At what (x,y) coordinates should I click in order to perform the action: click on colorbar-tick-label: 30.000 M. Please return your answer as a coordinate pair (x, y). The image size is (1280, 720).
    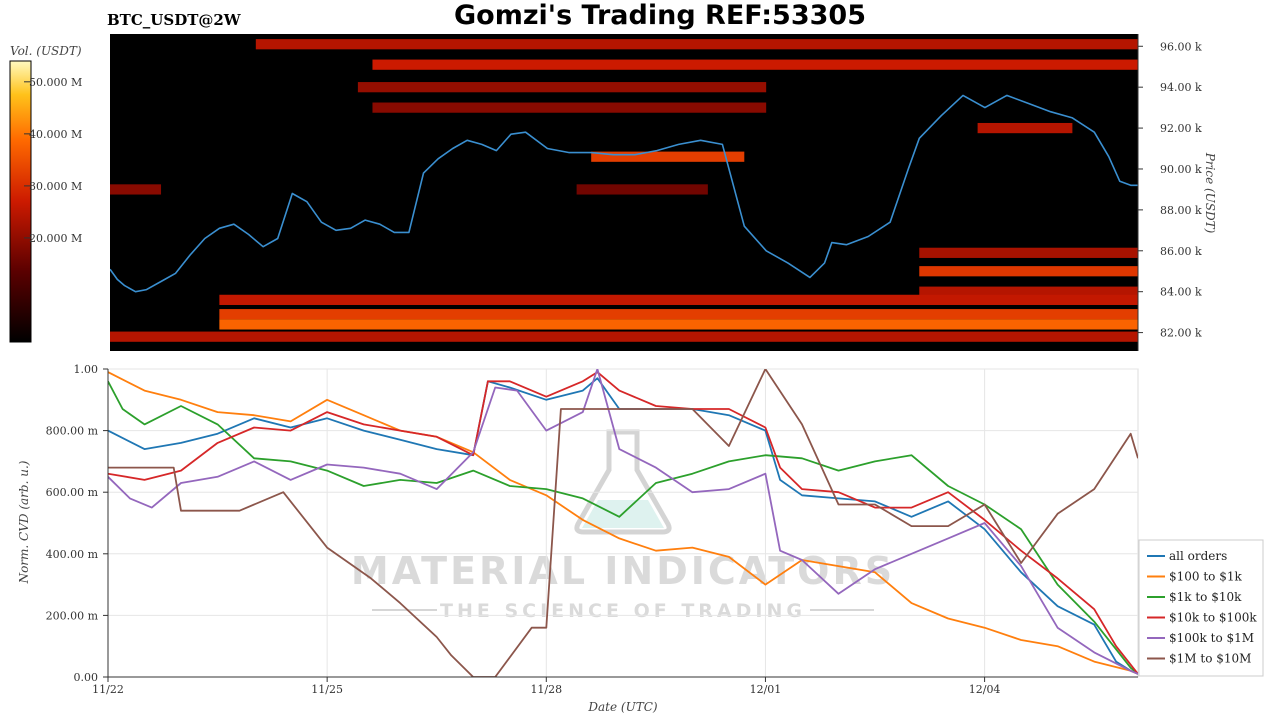
    Looking at the image, I should click on (55, 186).